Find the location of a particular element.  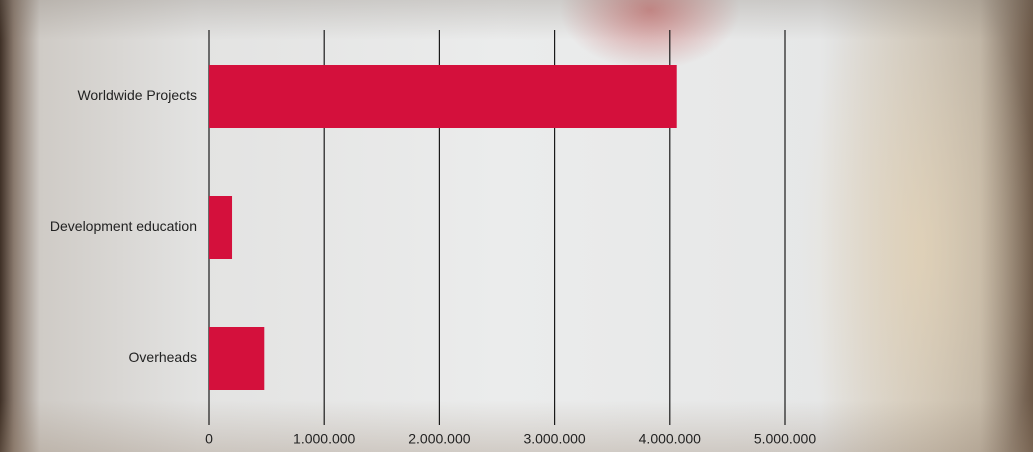

x-tick-label: 2.000.000 is located at coordinates (439, 439).